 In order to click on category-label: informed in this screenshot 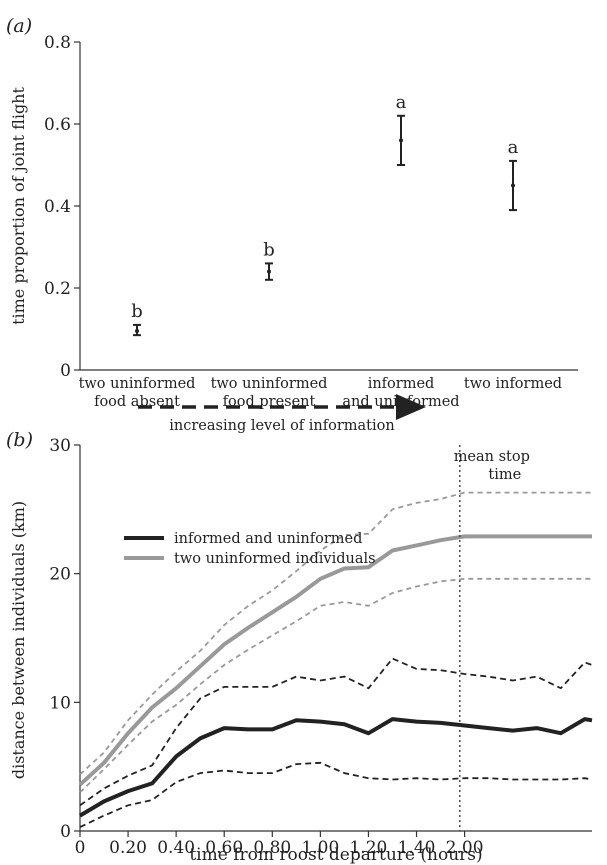, I will do `click(401, 384)`.